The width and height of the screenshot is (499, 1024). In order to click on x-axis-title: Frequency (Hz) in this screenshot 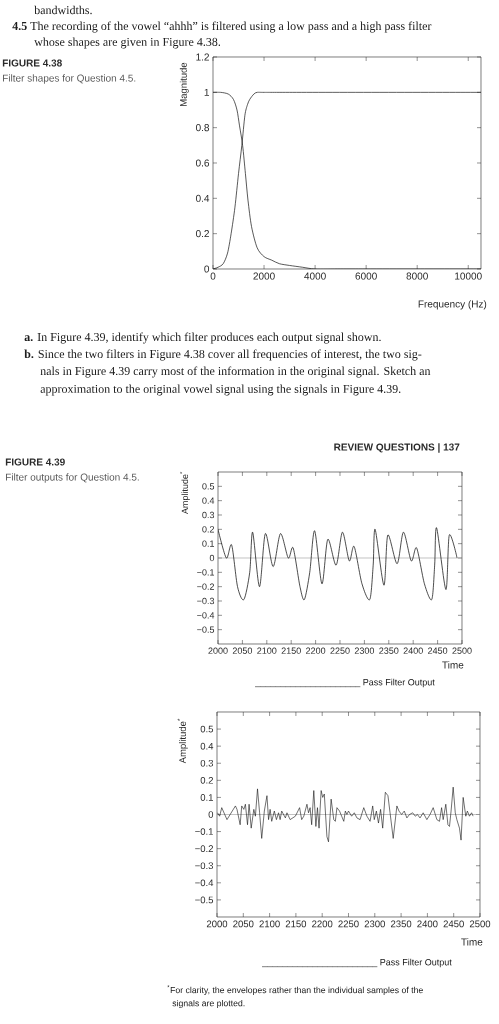, I will do `click(452, 305)`.